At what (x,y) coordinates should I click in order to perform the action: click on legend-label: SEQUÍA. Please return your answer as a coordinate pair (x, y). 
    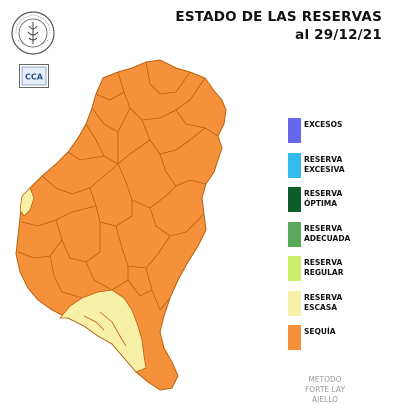
    Looking at the image, I should click on (320, 331).